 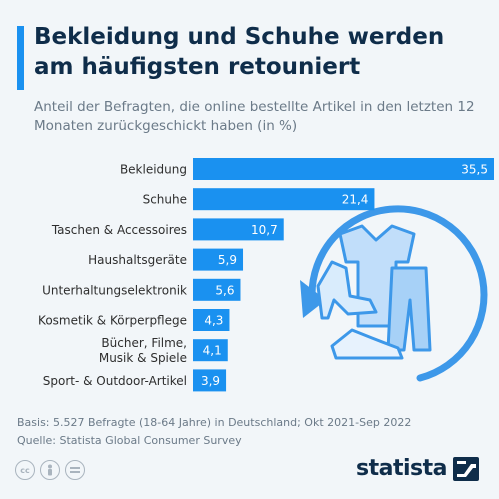 I want to click on title-accent-bar, so click(x=20, y=58).